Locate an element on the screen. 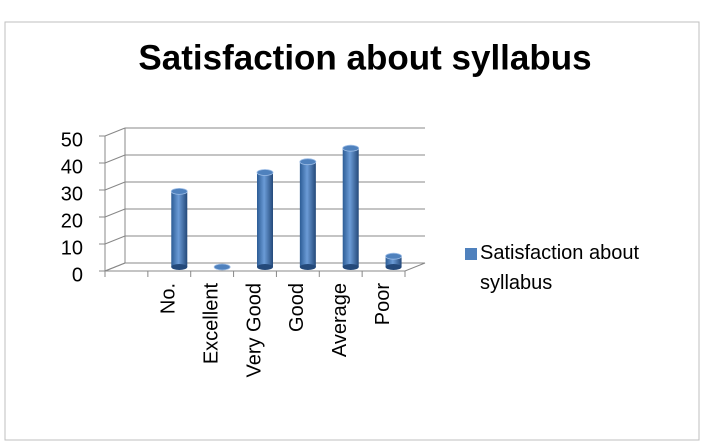 The image size is (705, 443). x-tick-label: Average is located at coordinates (340, 320).